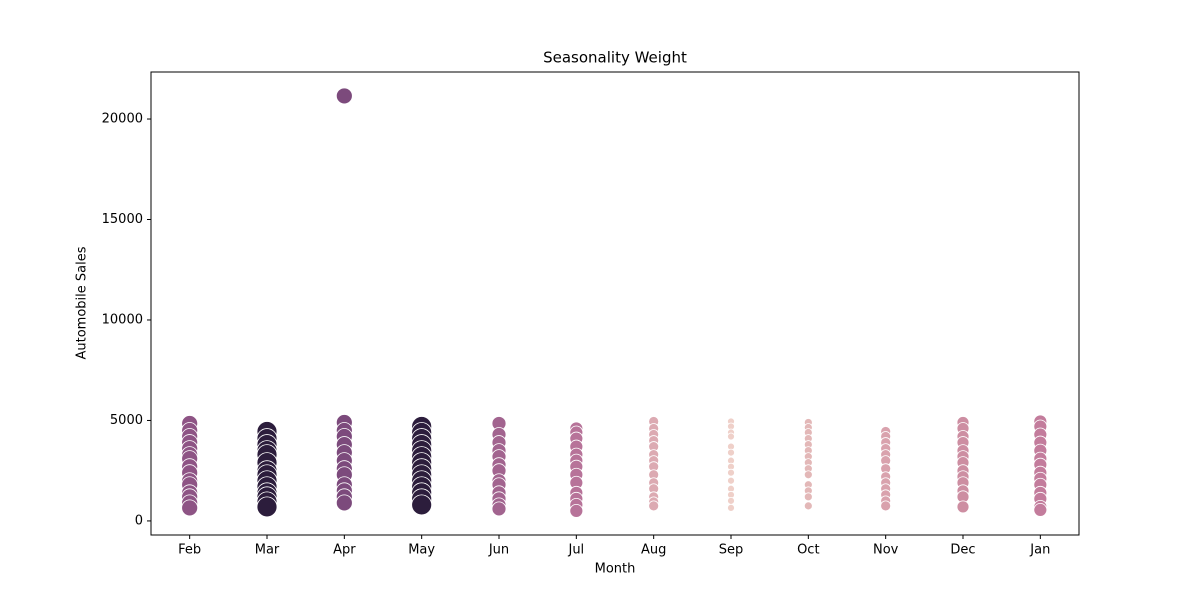 This screenshot has height=604, width=1200. I want to click on x-tick-label: Oct, so click(808, 550).